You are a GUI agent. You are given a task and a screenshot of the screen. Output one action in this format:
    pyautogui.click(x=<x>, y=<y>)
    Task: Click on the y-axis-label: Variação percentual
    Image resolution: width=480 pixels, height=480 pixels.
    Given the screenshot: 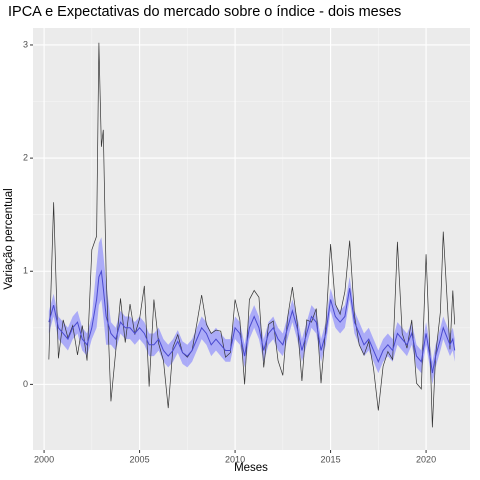 What is the action you would take?
    pyautogui.click(x=9, y=238)
    